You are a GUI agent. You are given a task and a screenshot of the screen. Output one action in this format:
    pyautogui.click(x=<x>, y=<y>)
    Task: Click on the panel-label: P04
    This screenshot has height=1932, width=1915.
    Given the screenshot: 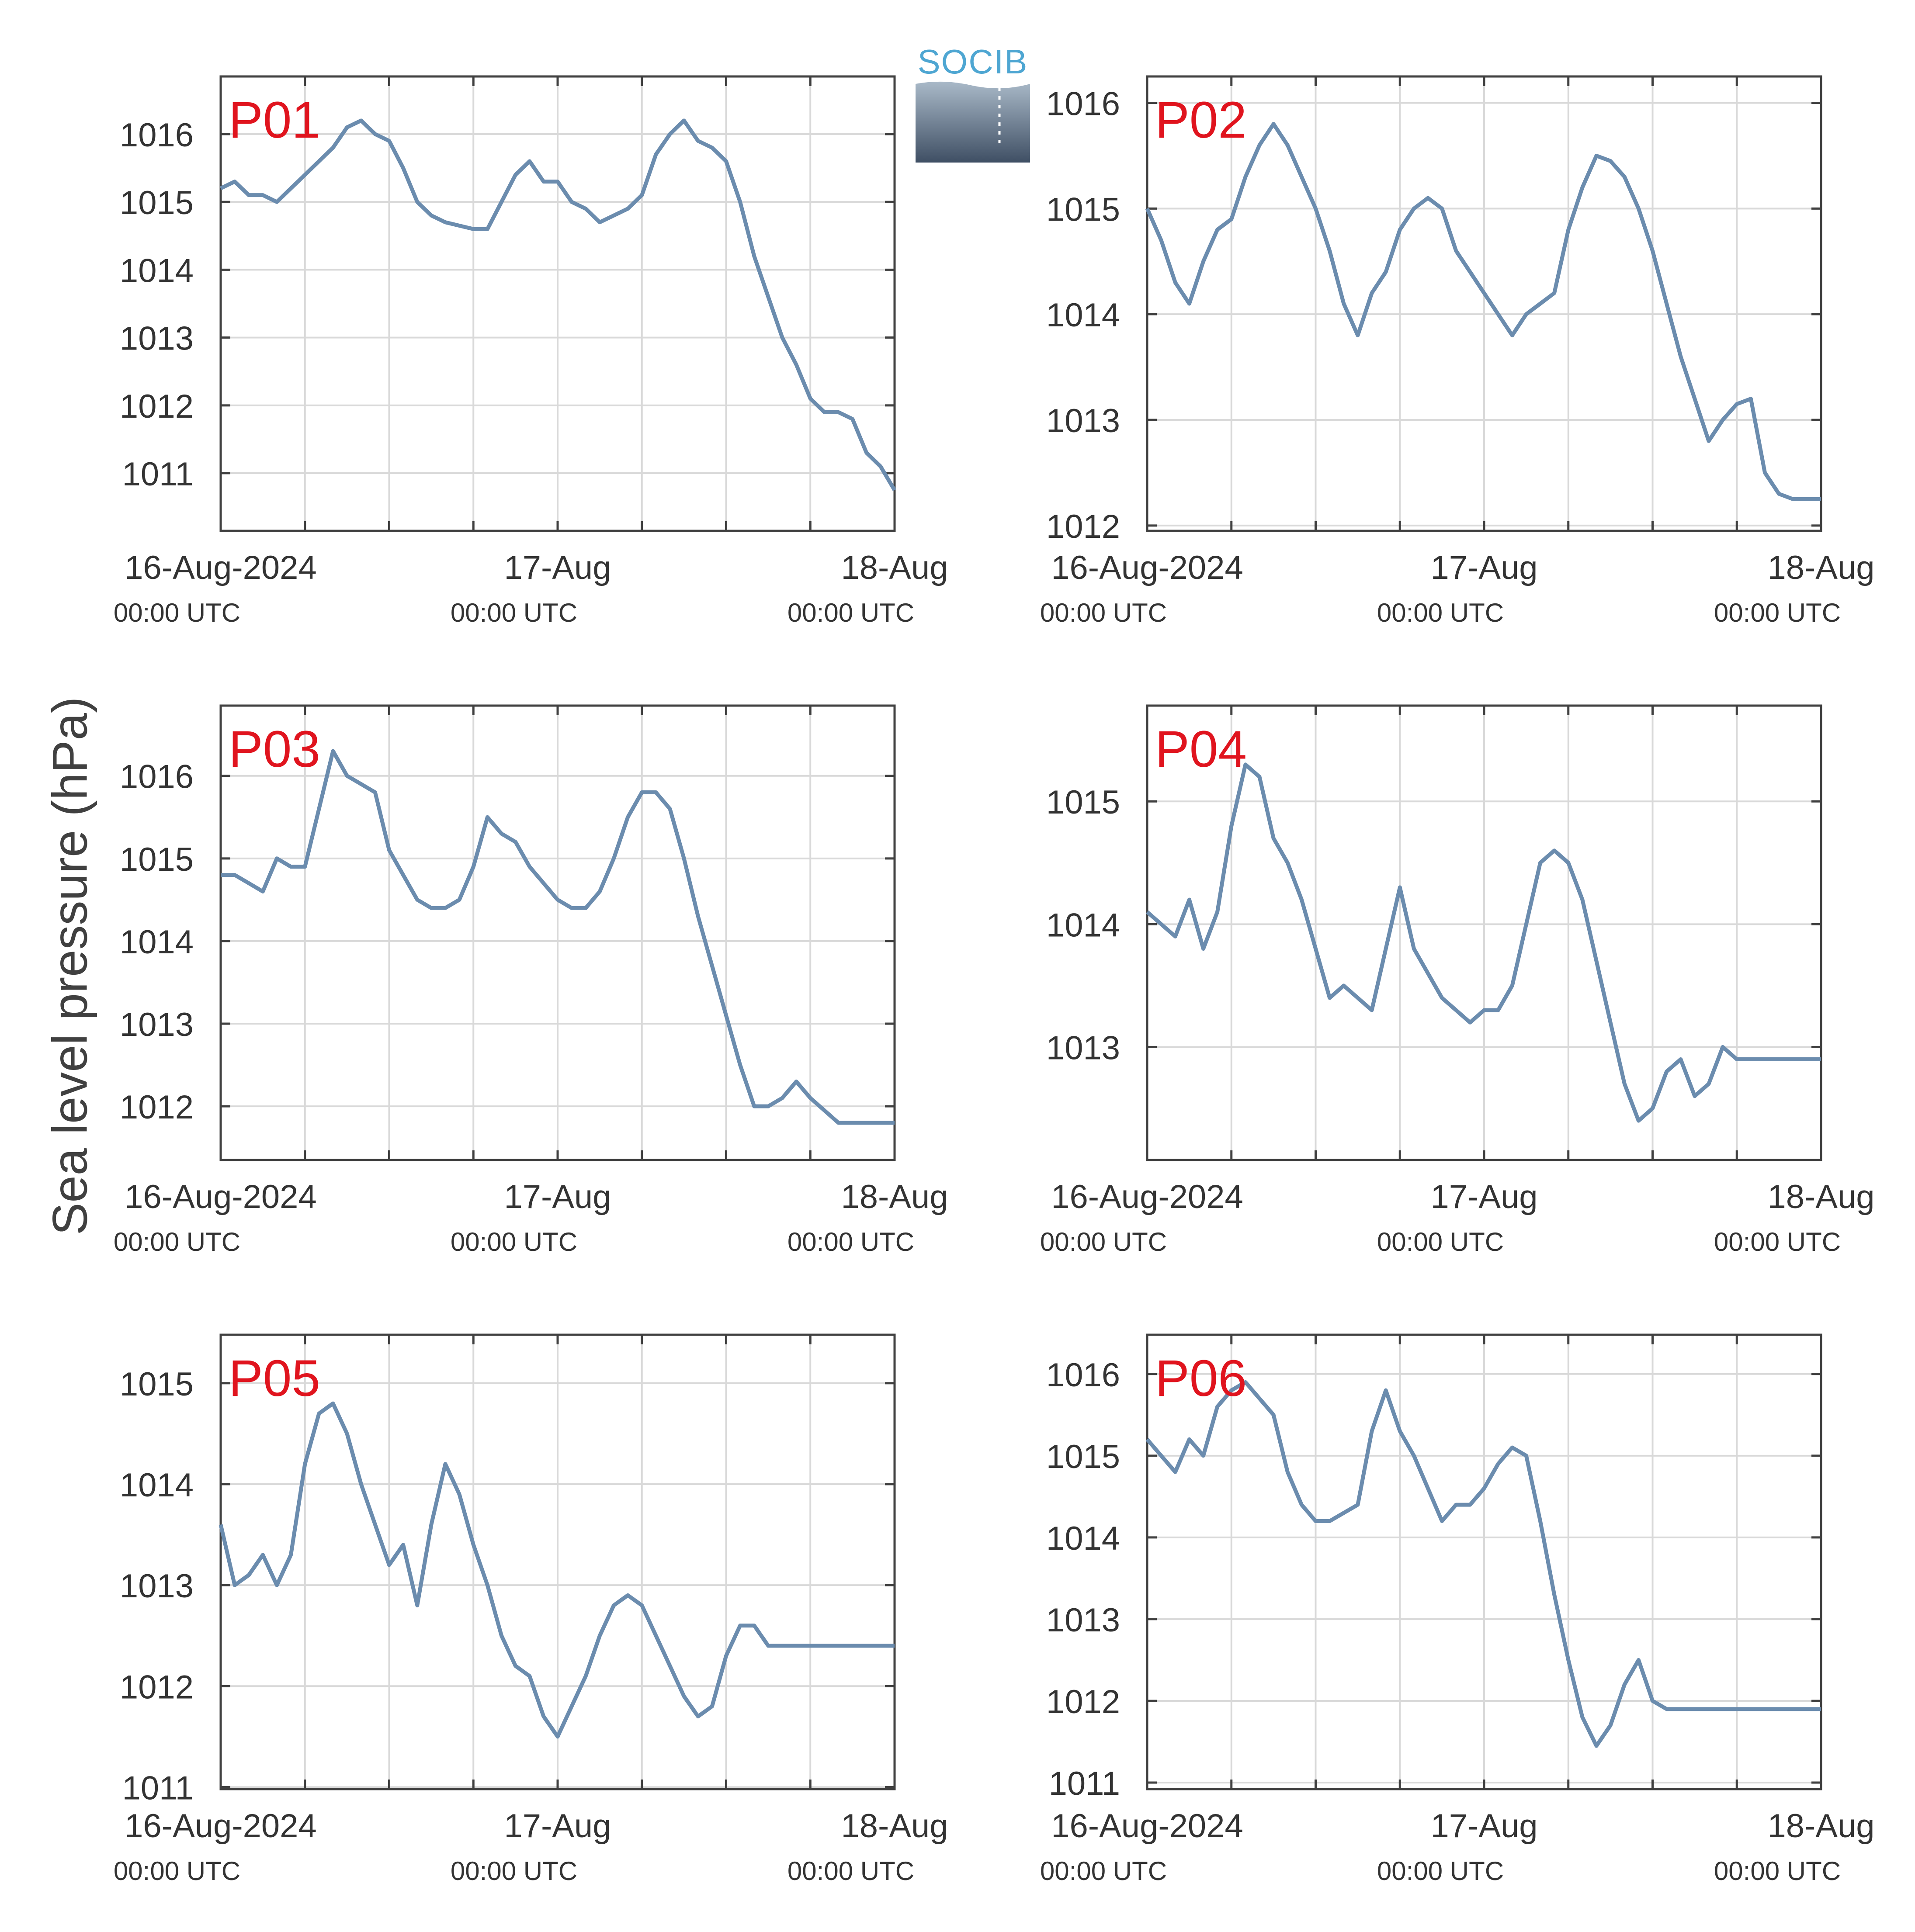 What is the action you would take?
    pyautogui.click(x=1201, y=749)
    